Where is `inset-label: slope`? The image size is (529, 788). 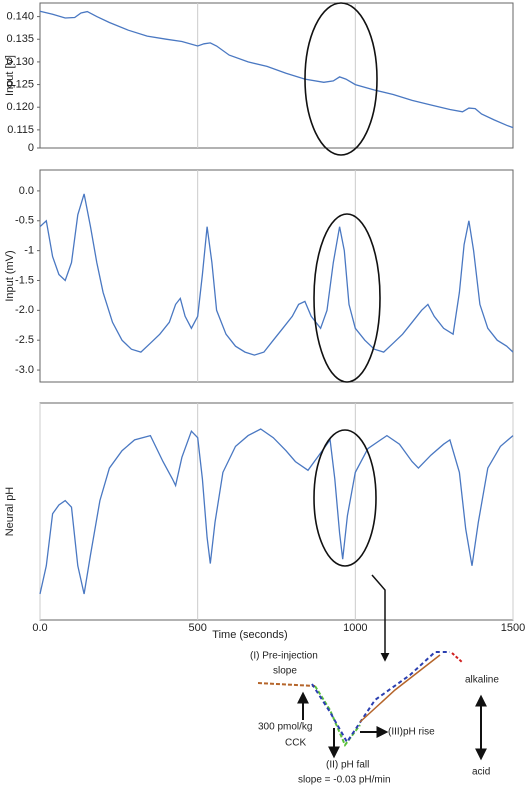 inset-label: slope is located at coordinates (285, 671).